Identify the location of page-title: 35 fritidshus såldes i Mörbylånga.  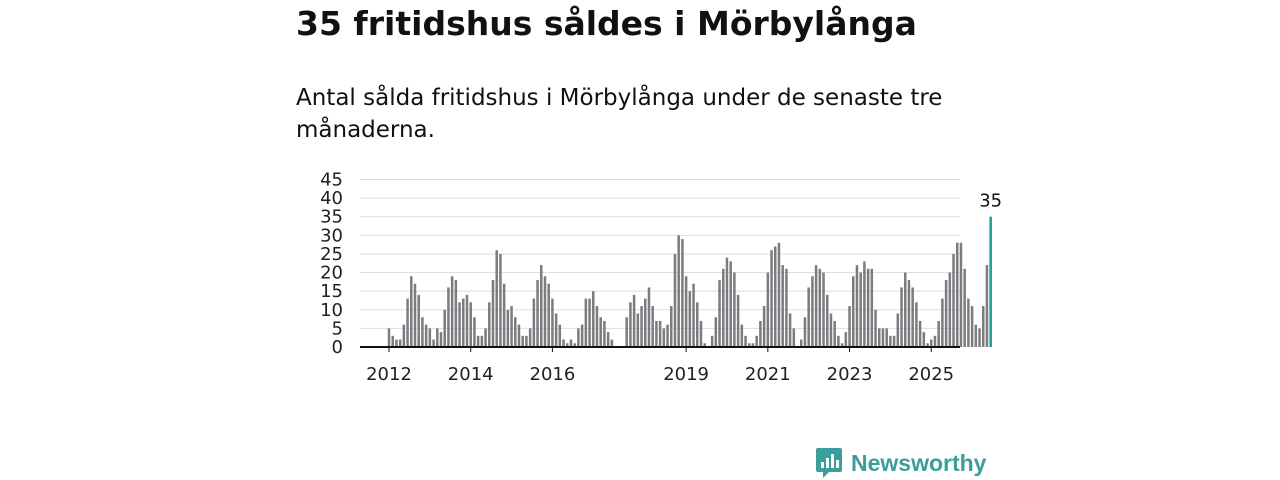
(606, 23).